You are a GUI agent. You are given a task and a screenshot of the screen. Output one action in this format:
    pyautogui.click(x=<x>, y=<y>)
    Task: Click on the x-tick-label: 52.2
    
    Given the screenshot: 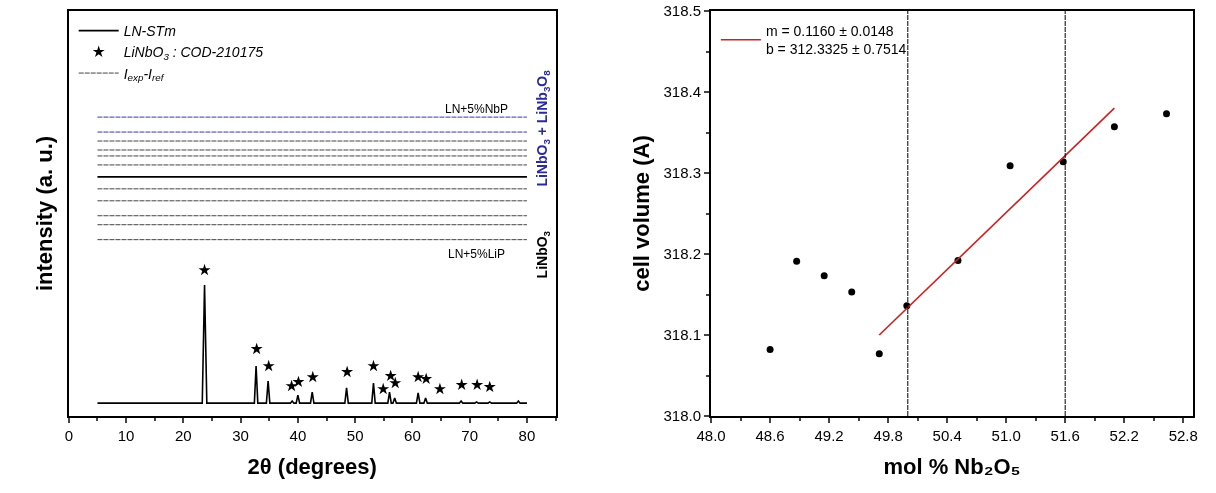 What is the action you would take?
    pyautogui.click(x=1124, y=435)
    